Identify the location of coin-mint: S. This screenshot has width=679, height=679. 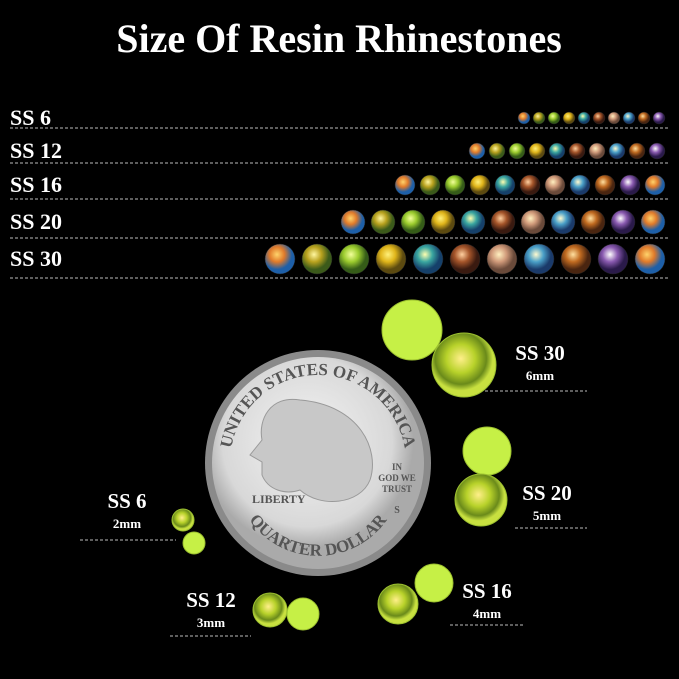
(397, 510).